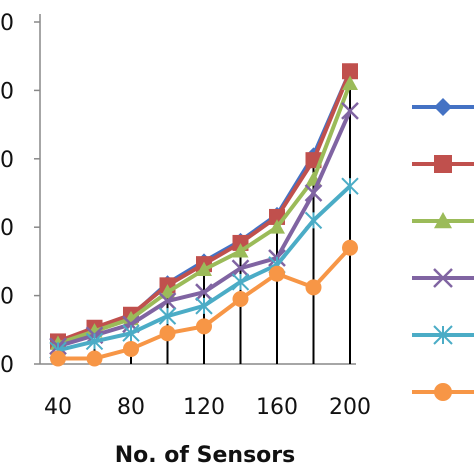 The width and height of the screenshot is (474, 474). I want to click on x-tick-label: 40, so click(58, 407).